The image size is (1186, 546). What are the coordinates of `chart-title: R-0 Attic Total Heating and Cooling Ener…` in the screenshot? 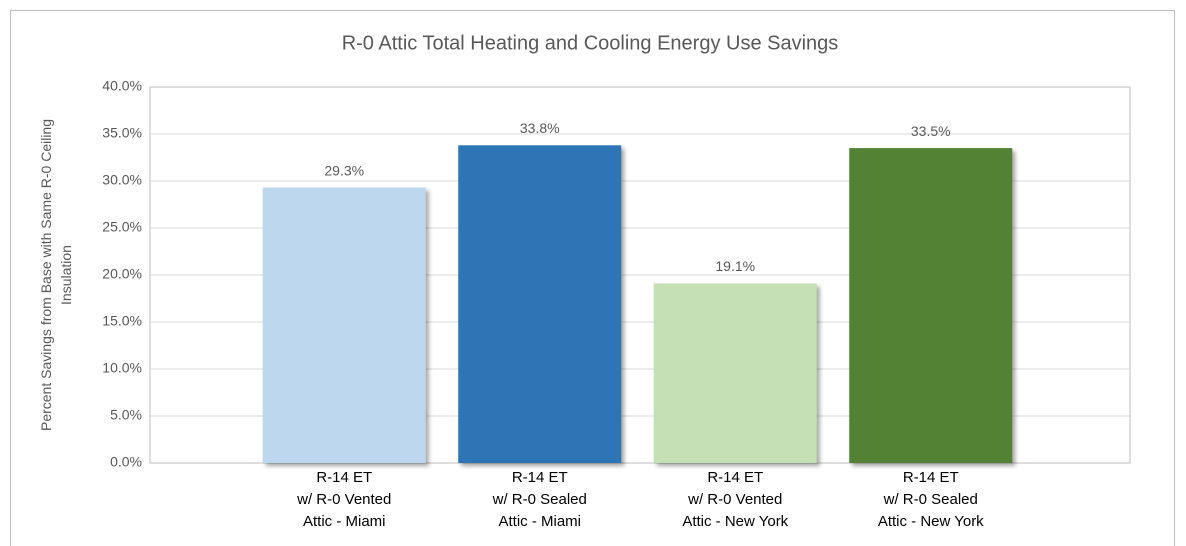 It's located at (590, 43).